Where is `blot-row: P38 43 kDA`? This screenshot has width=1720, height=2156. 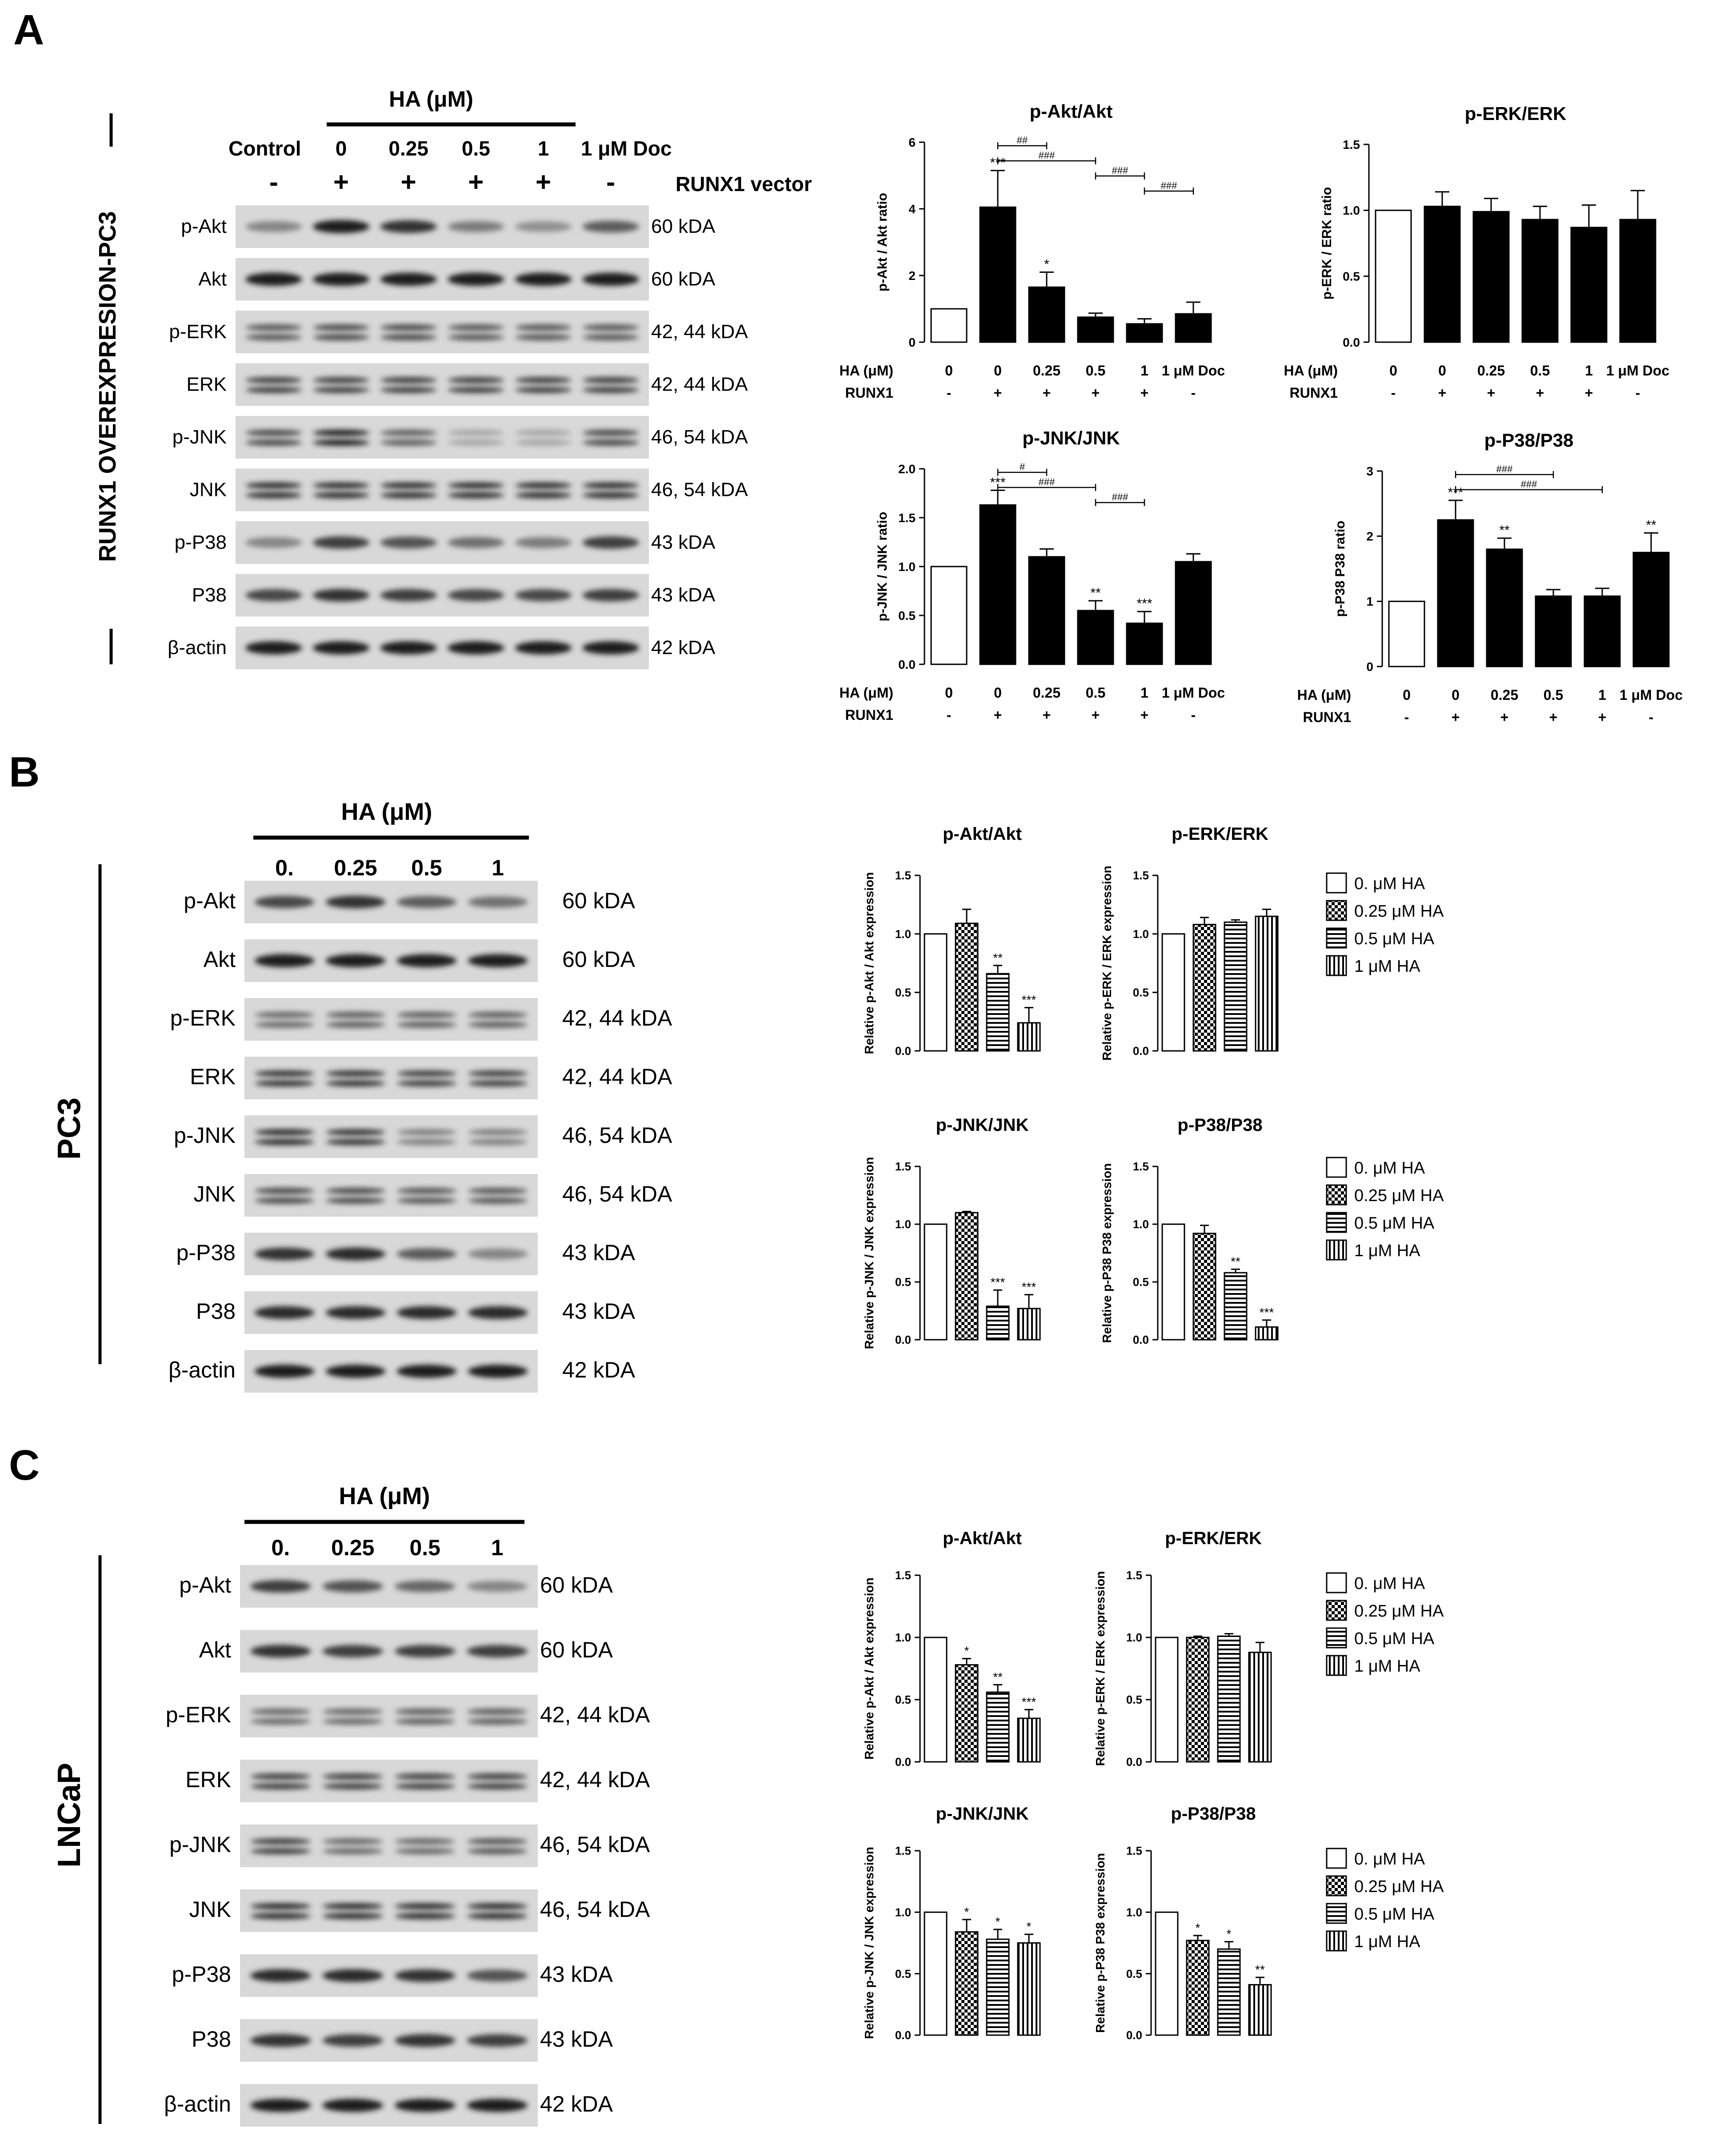
blot-row: P38 43 kDA is located at coordinates (416, 1312).